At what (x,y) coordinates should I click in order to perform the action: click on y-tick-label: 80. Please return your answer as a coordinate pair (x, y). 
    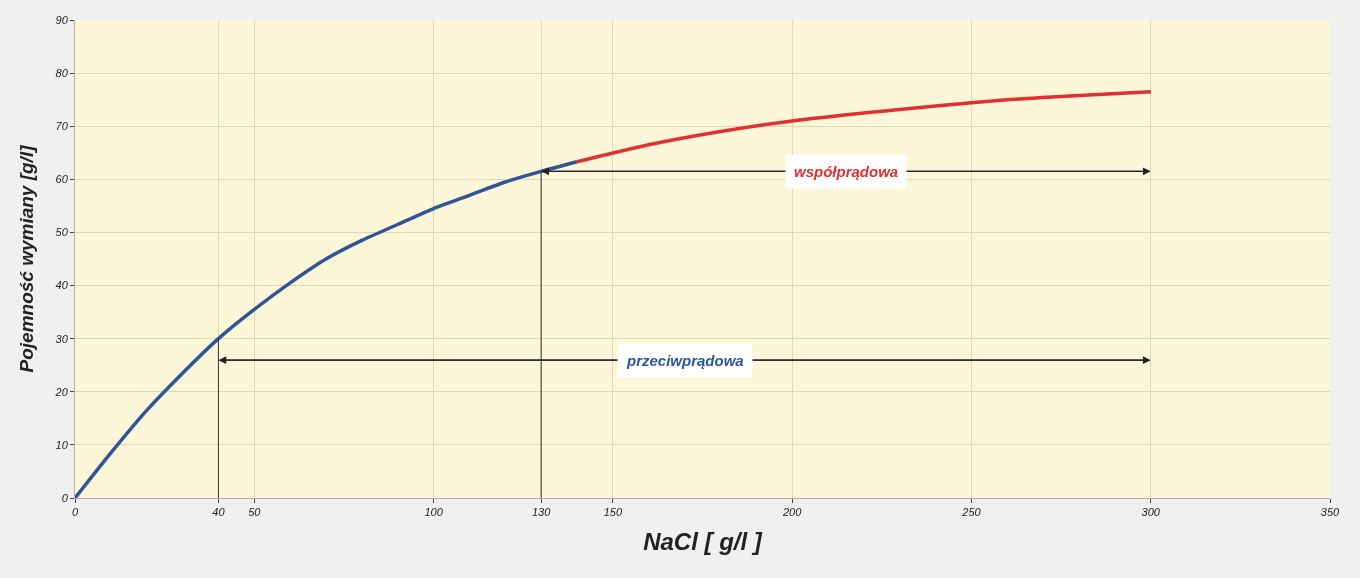
    Looking at the image, I should click on (62, 72).